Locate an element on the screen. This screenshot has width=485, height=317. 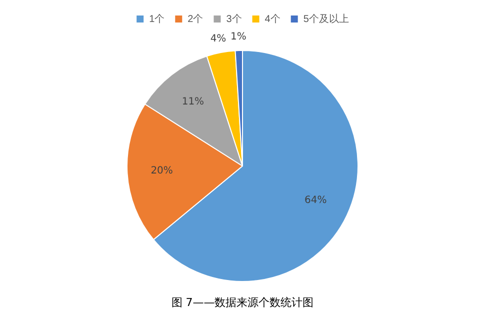
legend-label: 2个 is located at coordinates (196, 18).